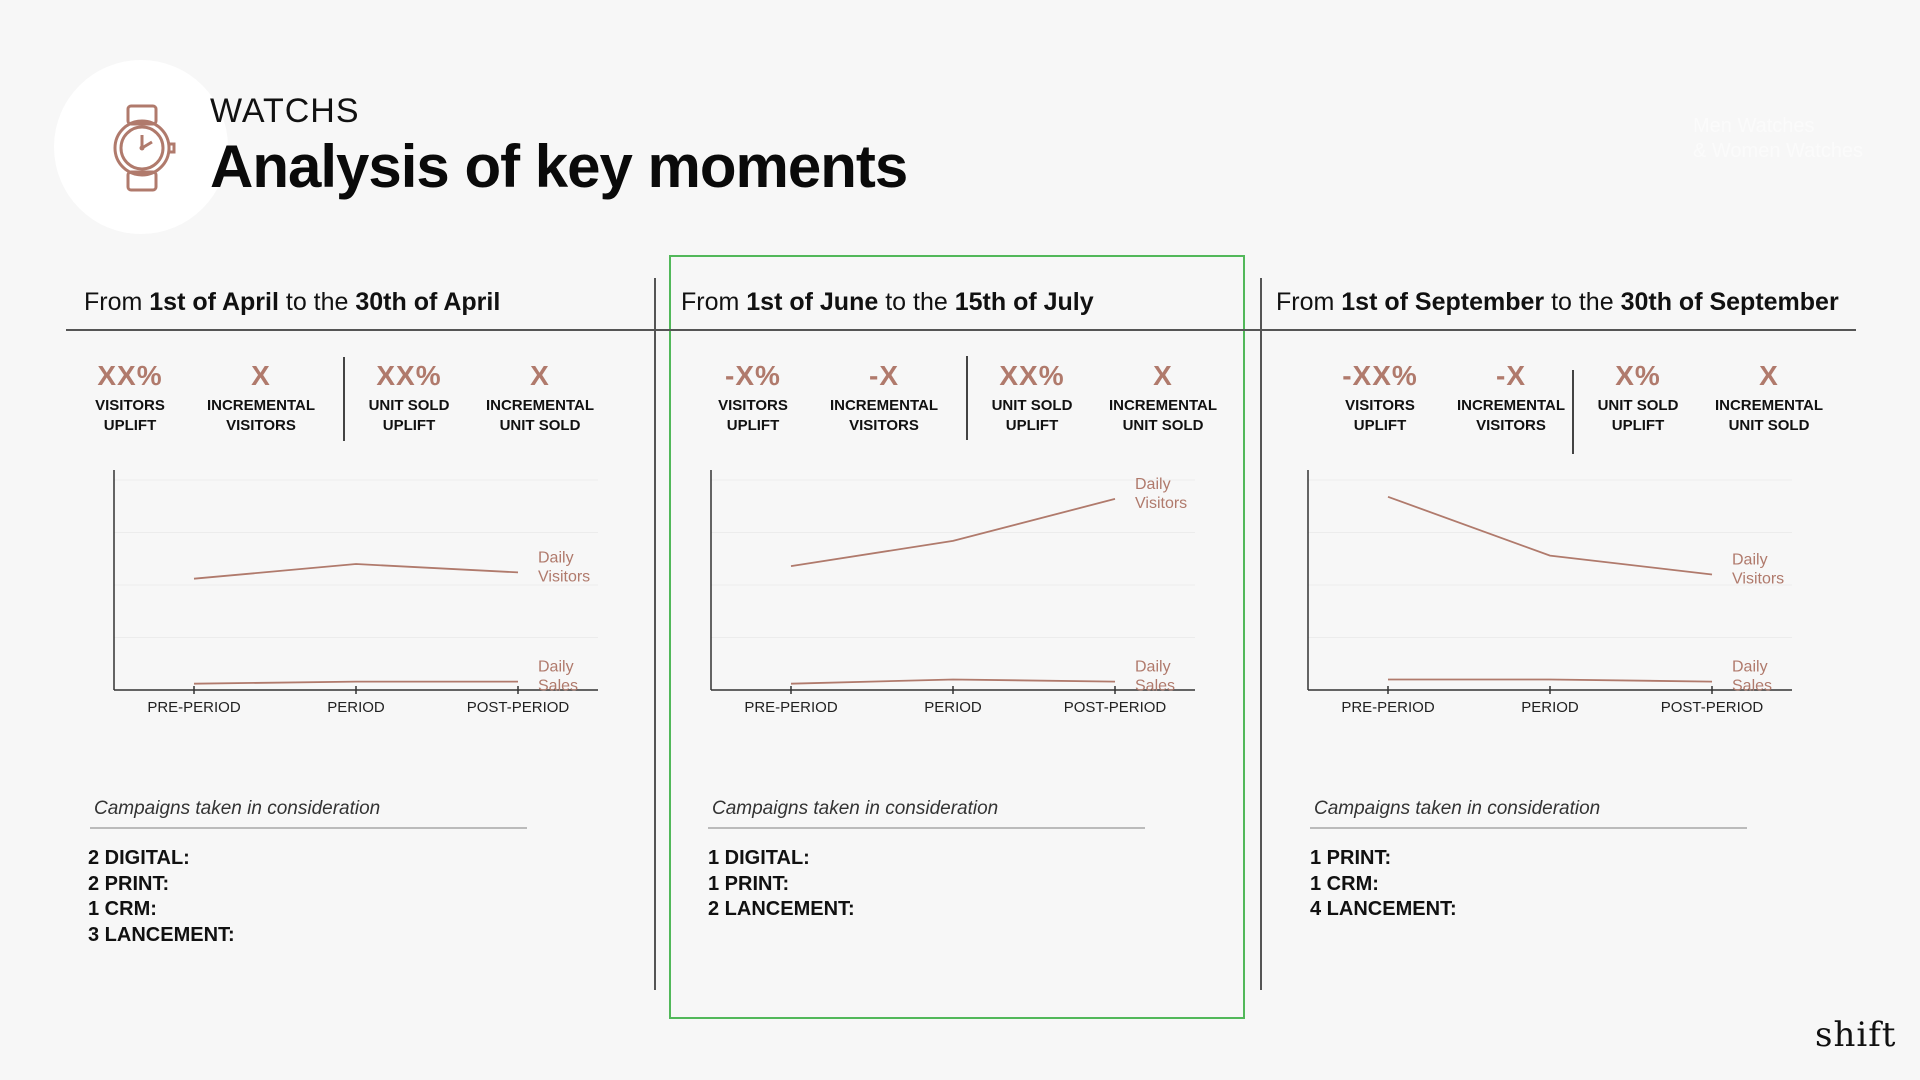 The height and width of the screenshot is (1080, 1920). Describe the element at coordinates (1383, 884) in the screenshot. I see `campaign-list: 1 PRINT: 1 CRM: 4 LANCEMENT:` at that location.